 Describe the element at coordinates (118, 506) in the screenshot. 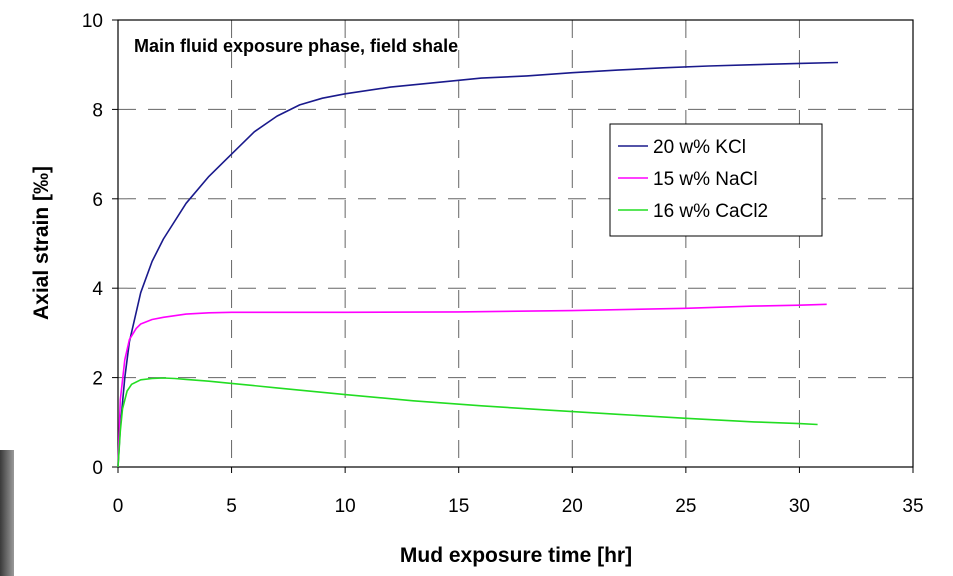

I see `x-tick-label: 0` at that location.